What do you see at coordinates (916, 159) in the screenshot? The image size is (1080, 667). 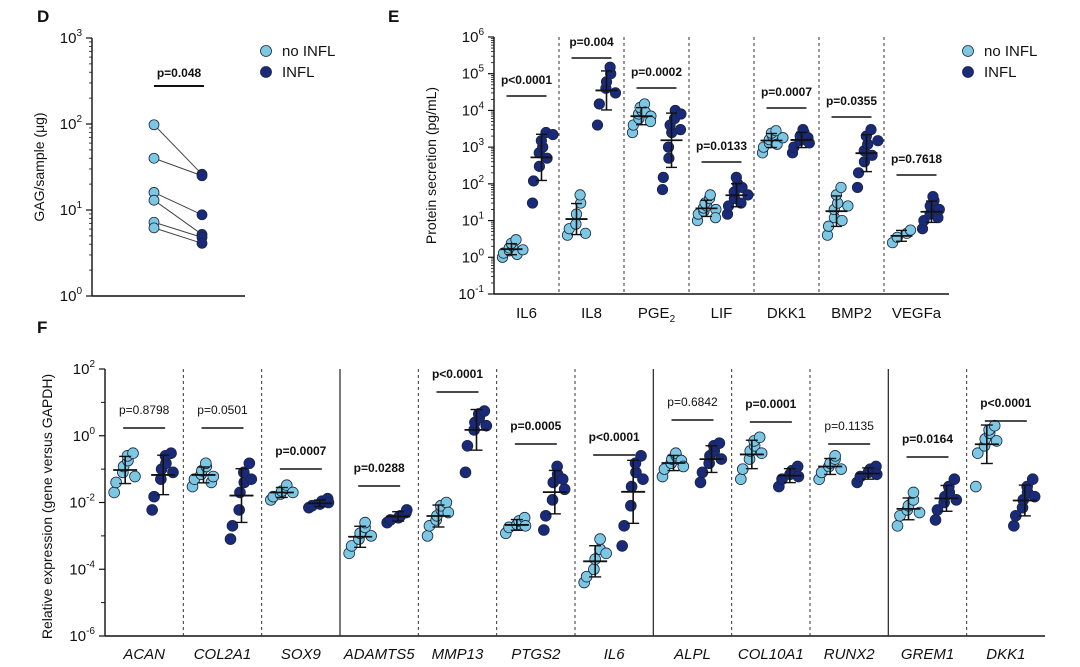 I see `panel-e-p-value: p=0.7618` at bounding box center [916, 159].